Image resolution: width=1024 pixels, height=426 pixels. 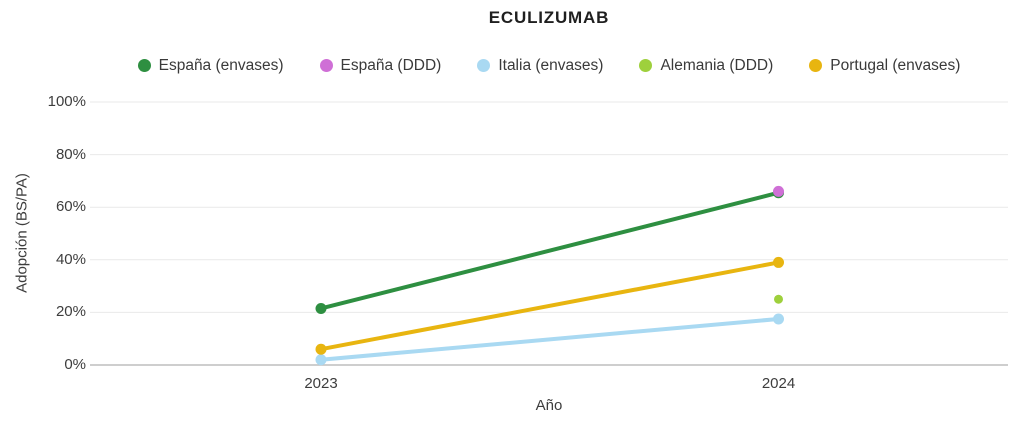 What do you see at coordinates (391, 65) in the screenshot?
I see `legend-label: España (DDD)` at bounding box center [391, 65].